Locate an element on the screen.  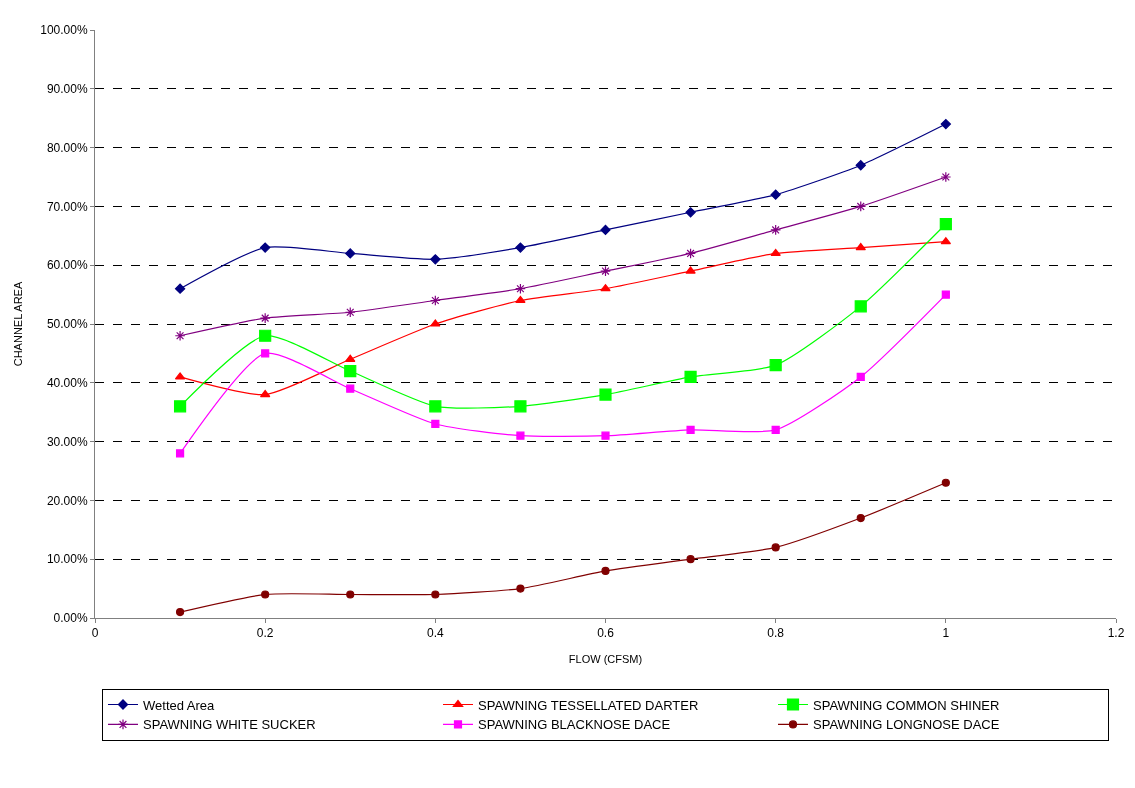
x-tick-label: 0 is located at coordinates (95, 633).